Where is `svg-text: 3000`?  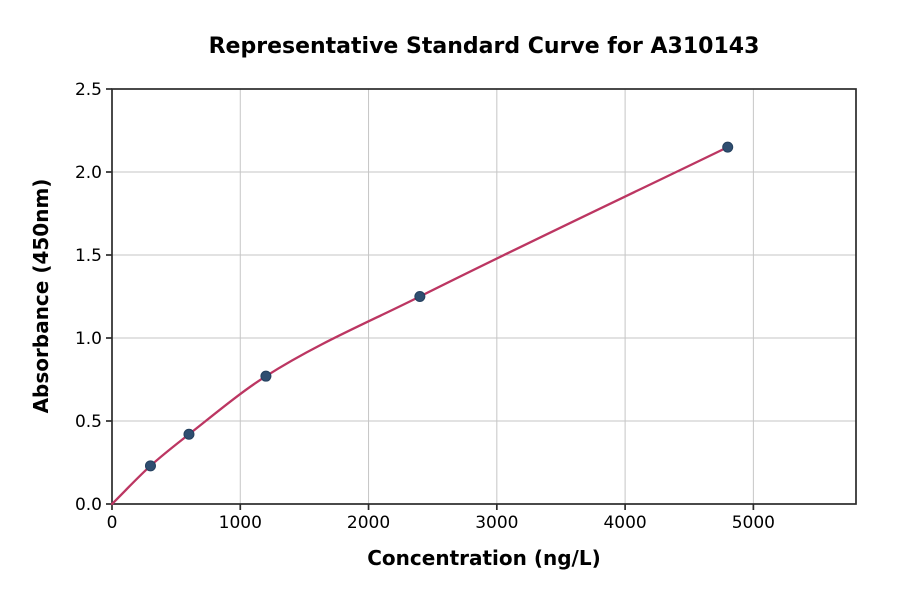 svg-text: 3000 is located at coordinates (496, 523).